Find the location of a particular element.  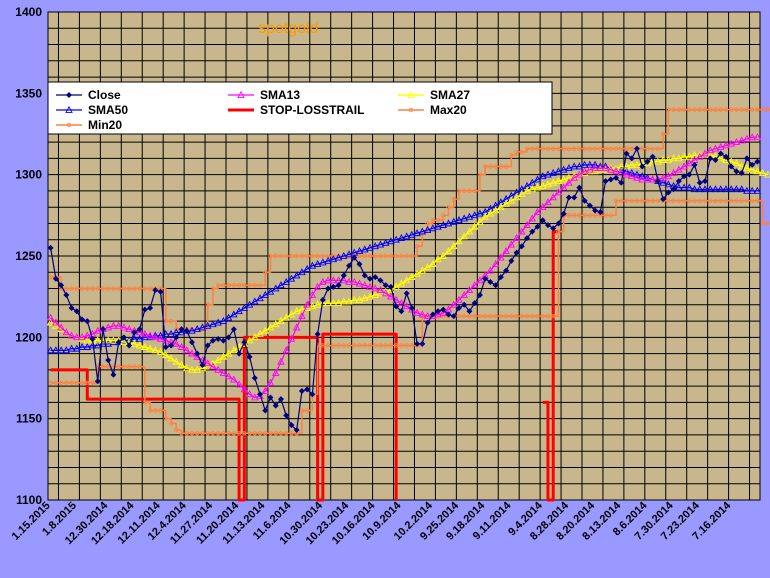

y-tick-label: 1200 is located at coordinates (28, 337).